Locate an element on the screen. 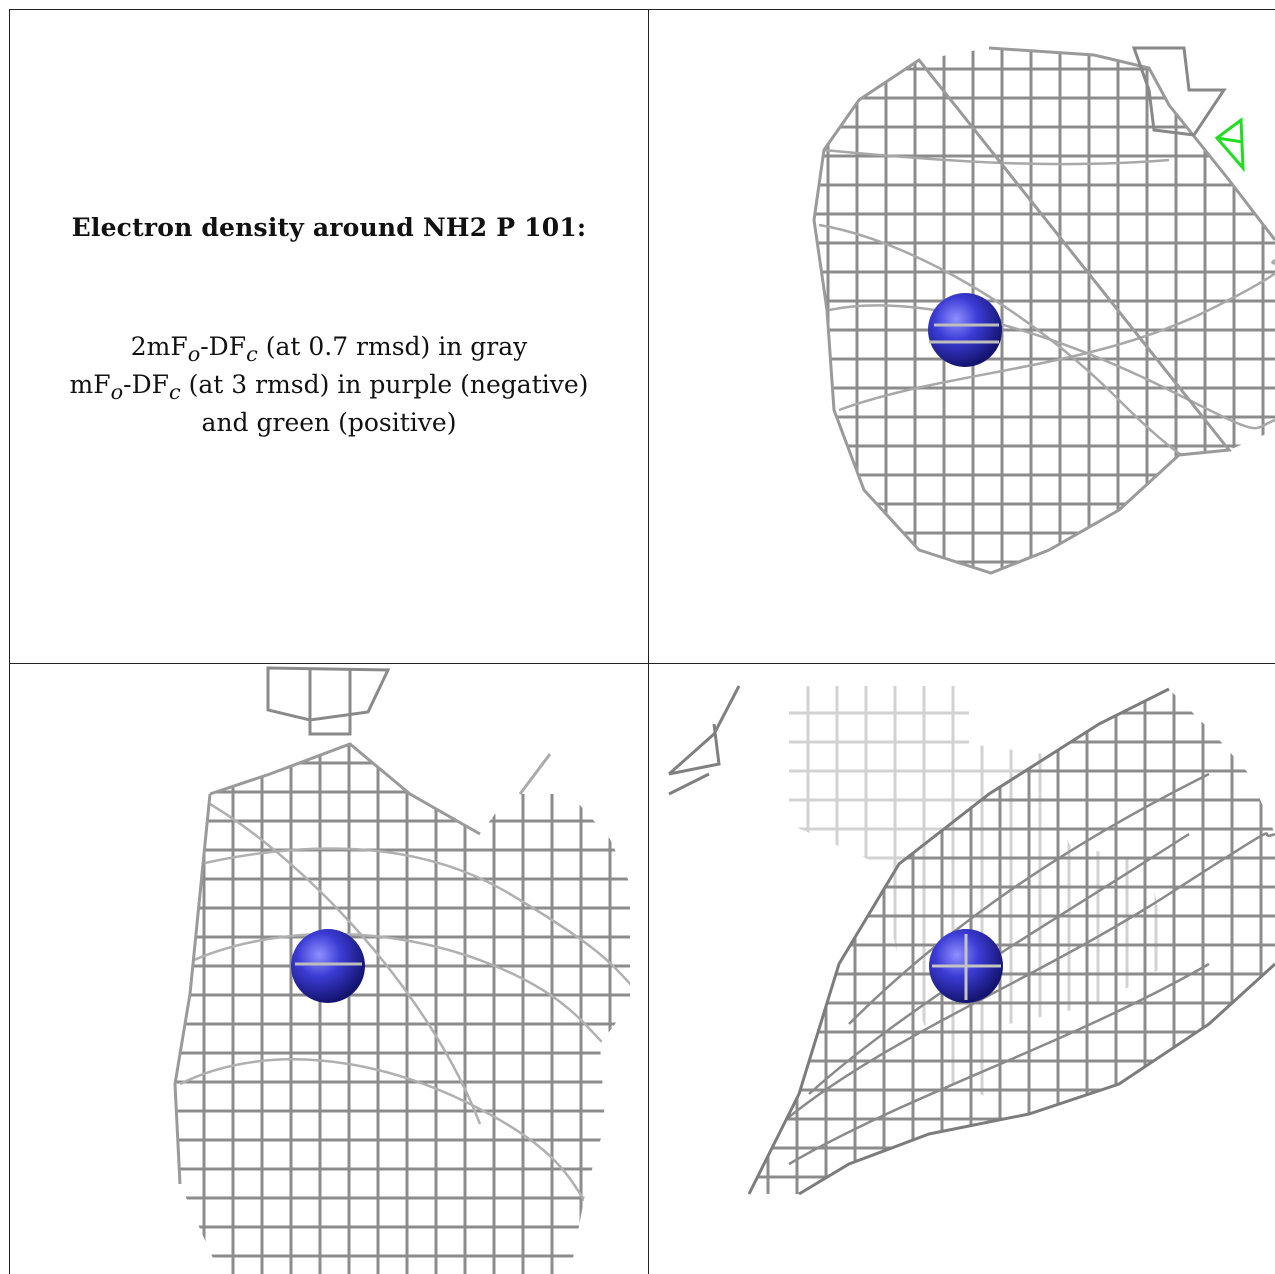 Image resolution: width=1275 pixels, height=1274 pixels. figure-title: Electron density around NH2 P 101: is located at coordinates (329, 227).